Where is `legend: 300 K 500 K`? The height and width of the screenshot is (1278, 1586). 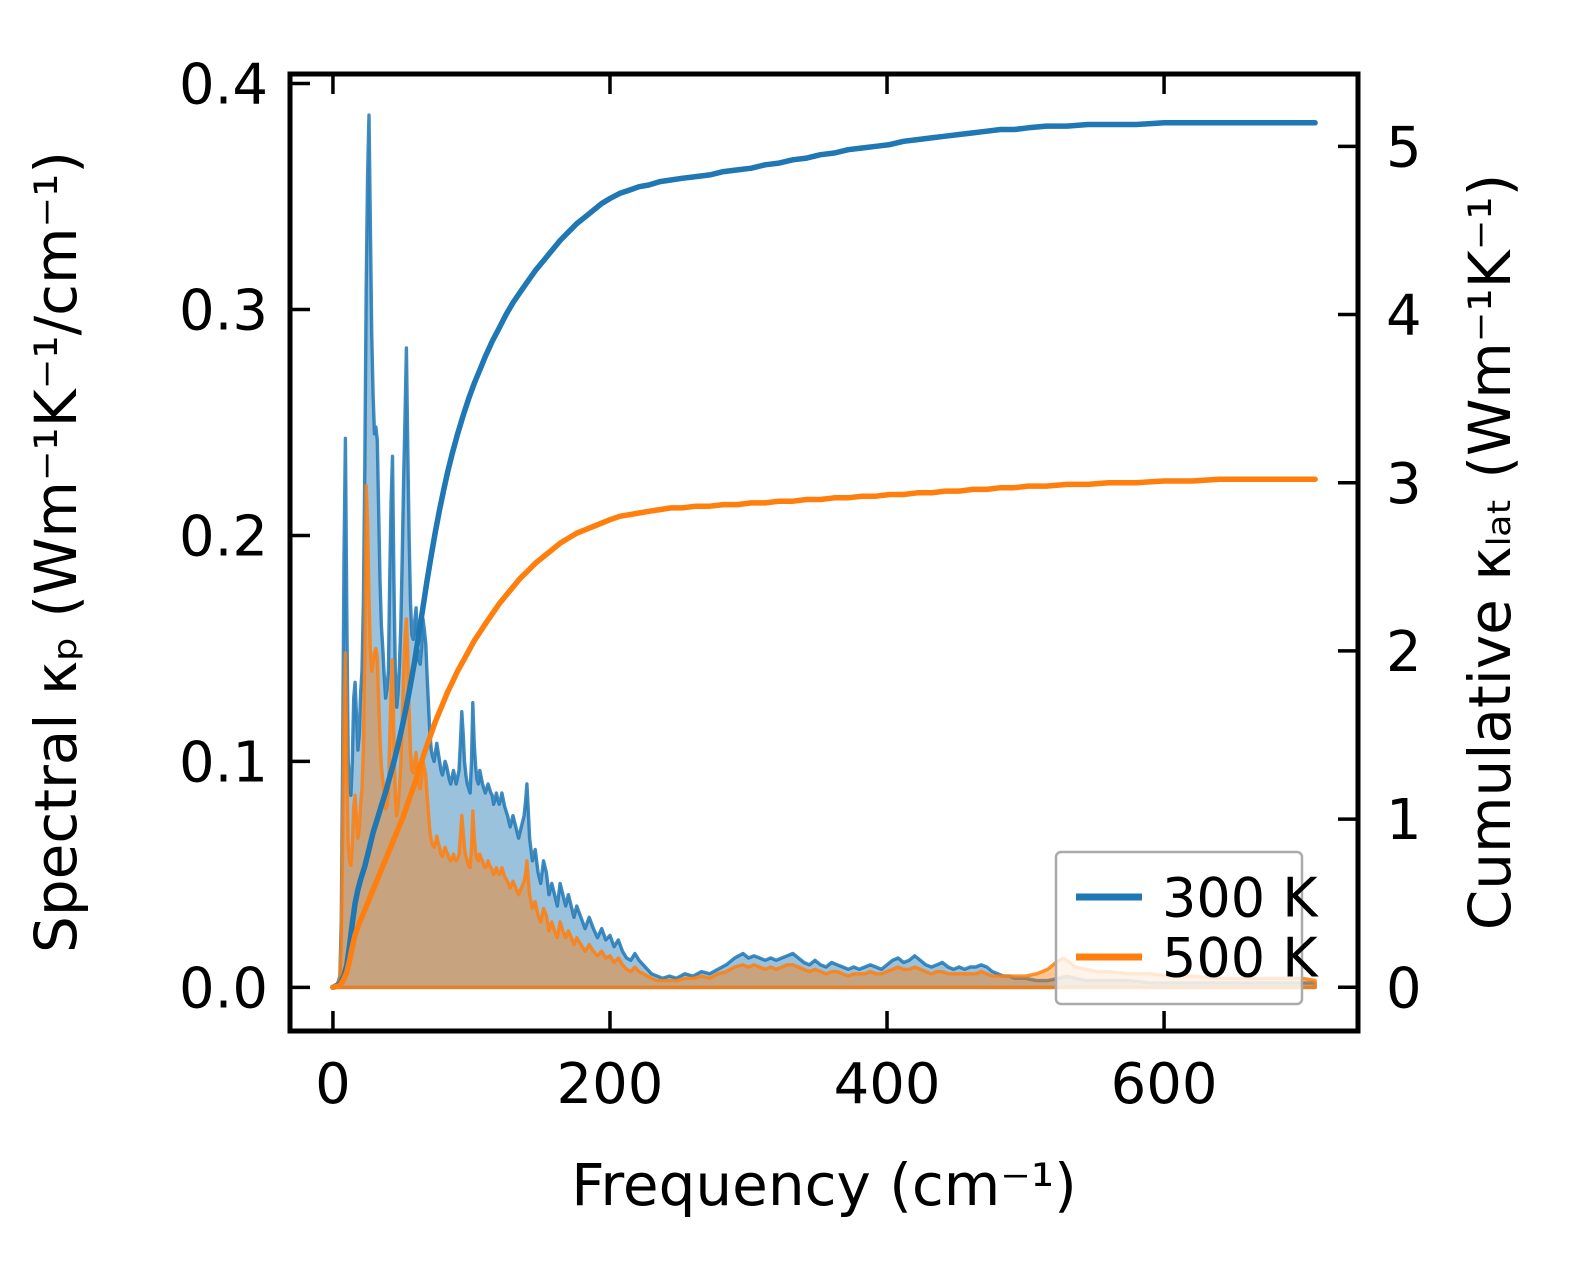 legend: 300 K 500 K is located at coordinates (1186, 928).